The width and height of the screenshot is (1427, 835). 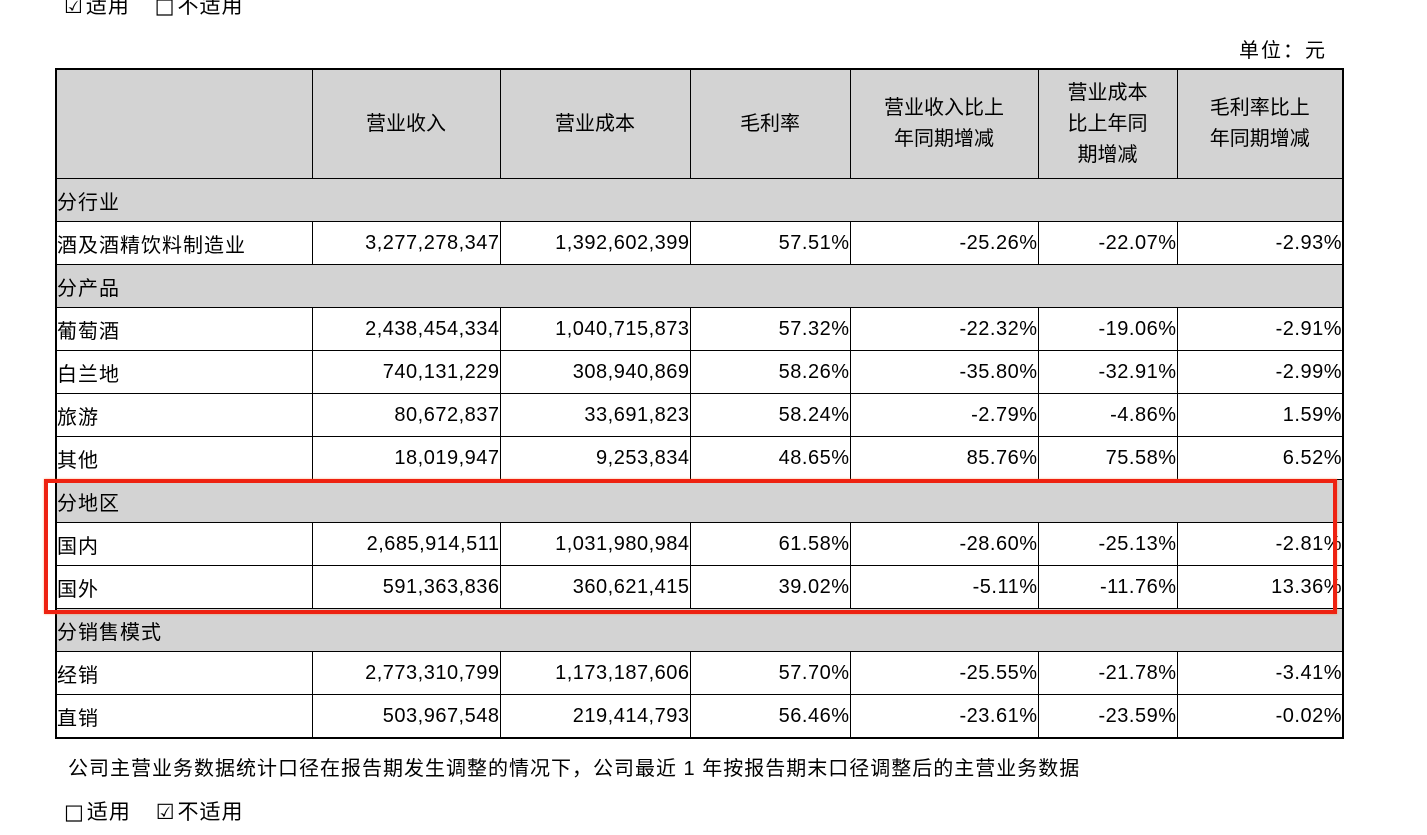 I want to click on cost-yoy-cell: -23.59%, so click(x=1107, y=716).